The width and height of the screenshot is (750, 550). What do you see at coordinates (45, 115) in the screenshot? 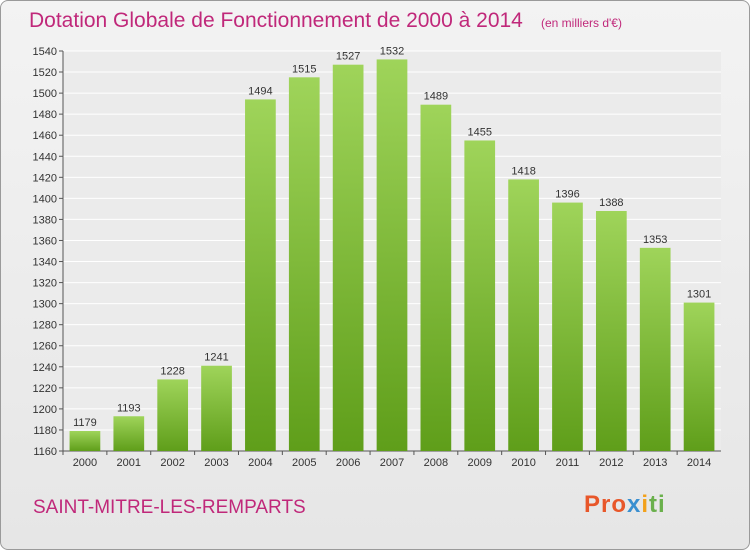
I see `y-tick-label: 1480` at bounding box center [45, 115].